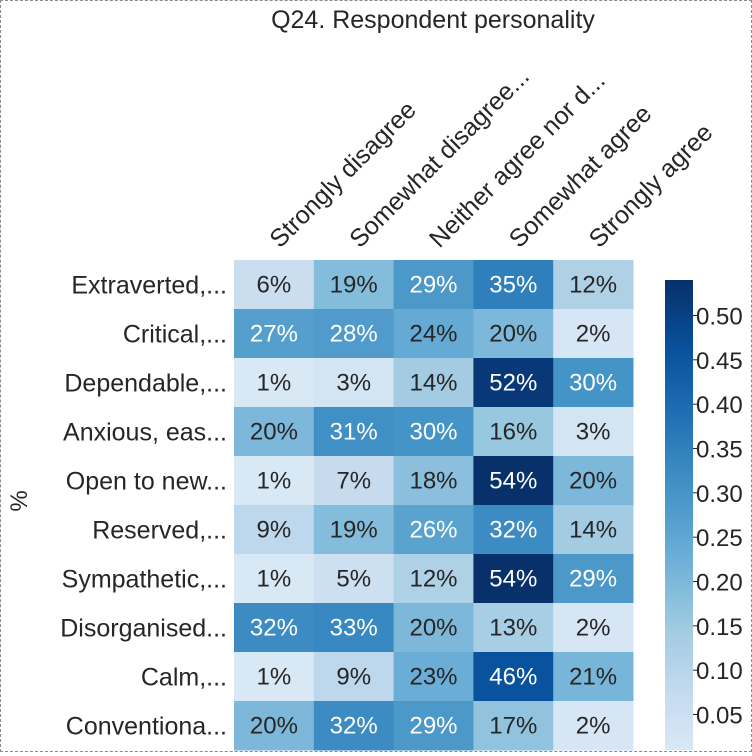 This screenshot has height=756, width=752. Describe the element at coordinates (718, 517) in the screenshot. I see `colorbar-ticks: 0.05 0.10 0.15 0.20 0.25 0.30 0.35 0.40 0.45 0.50` at that location.